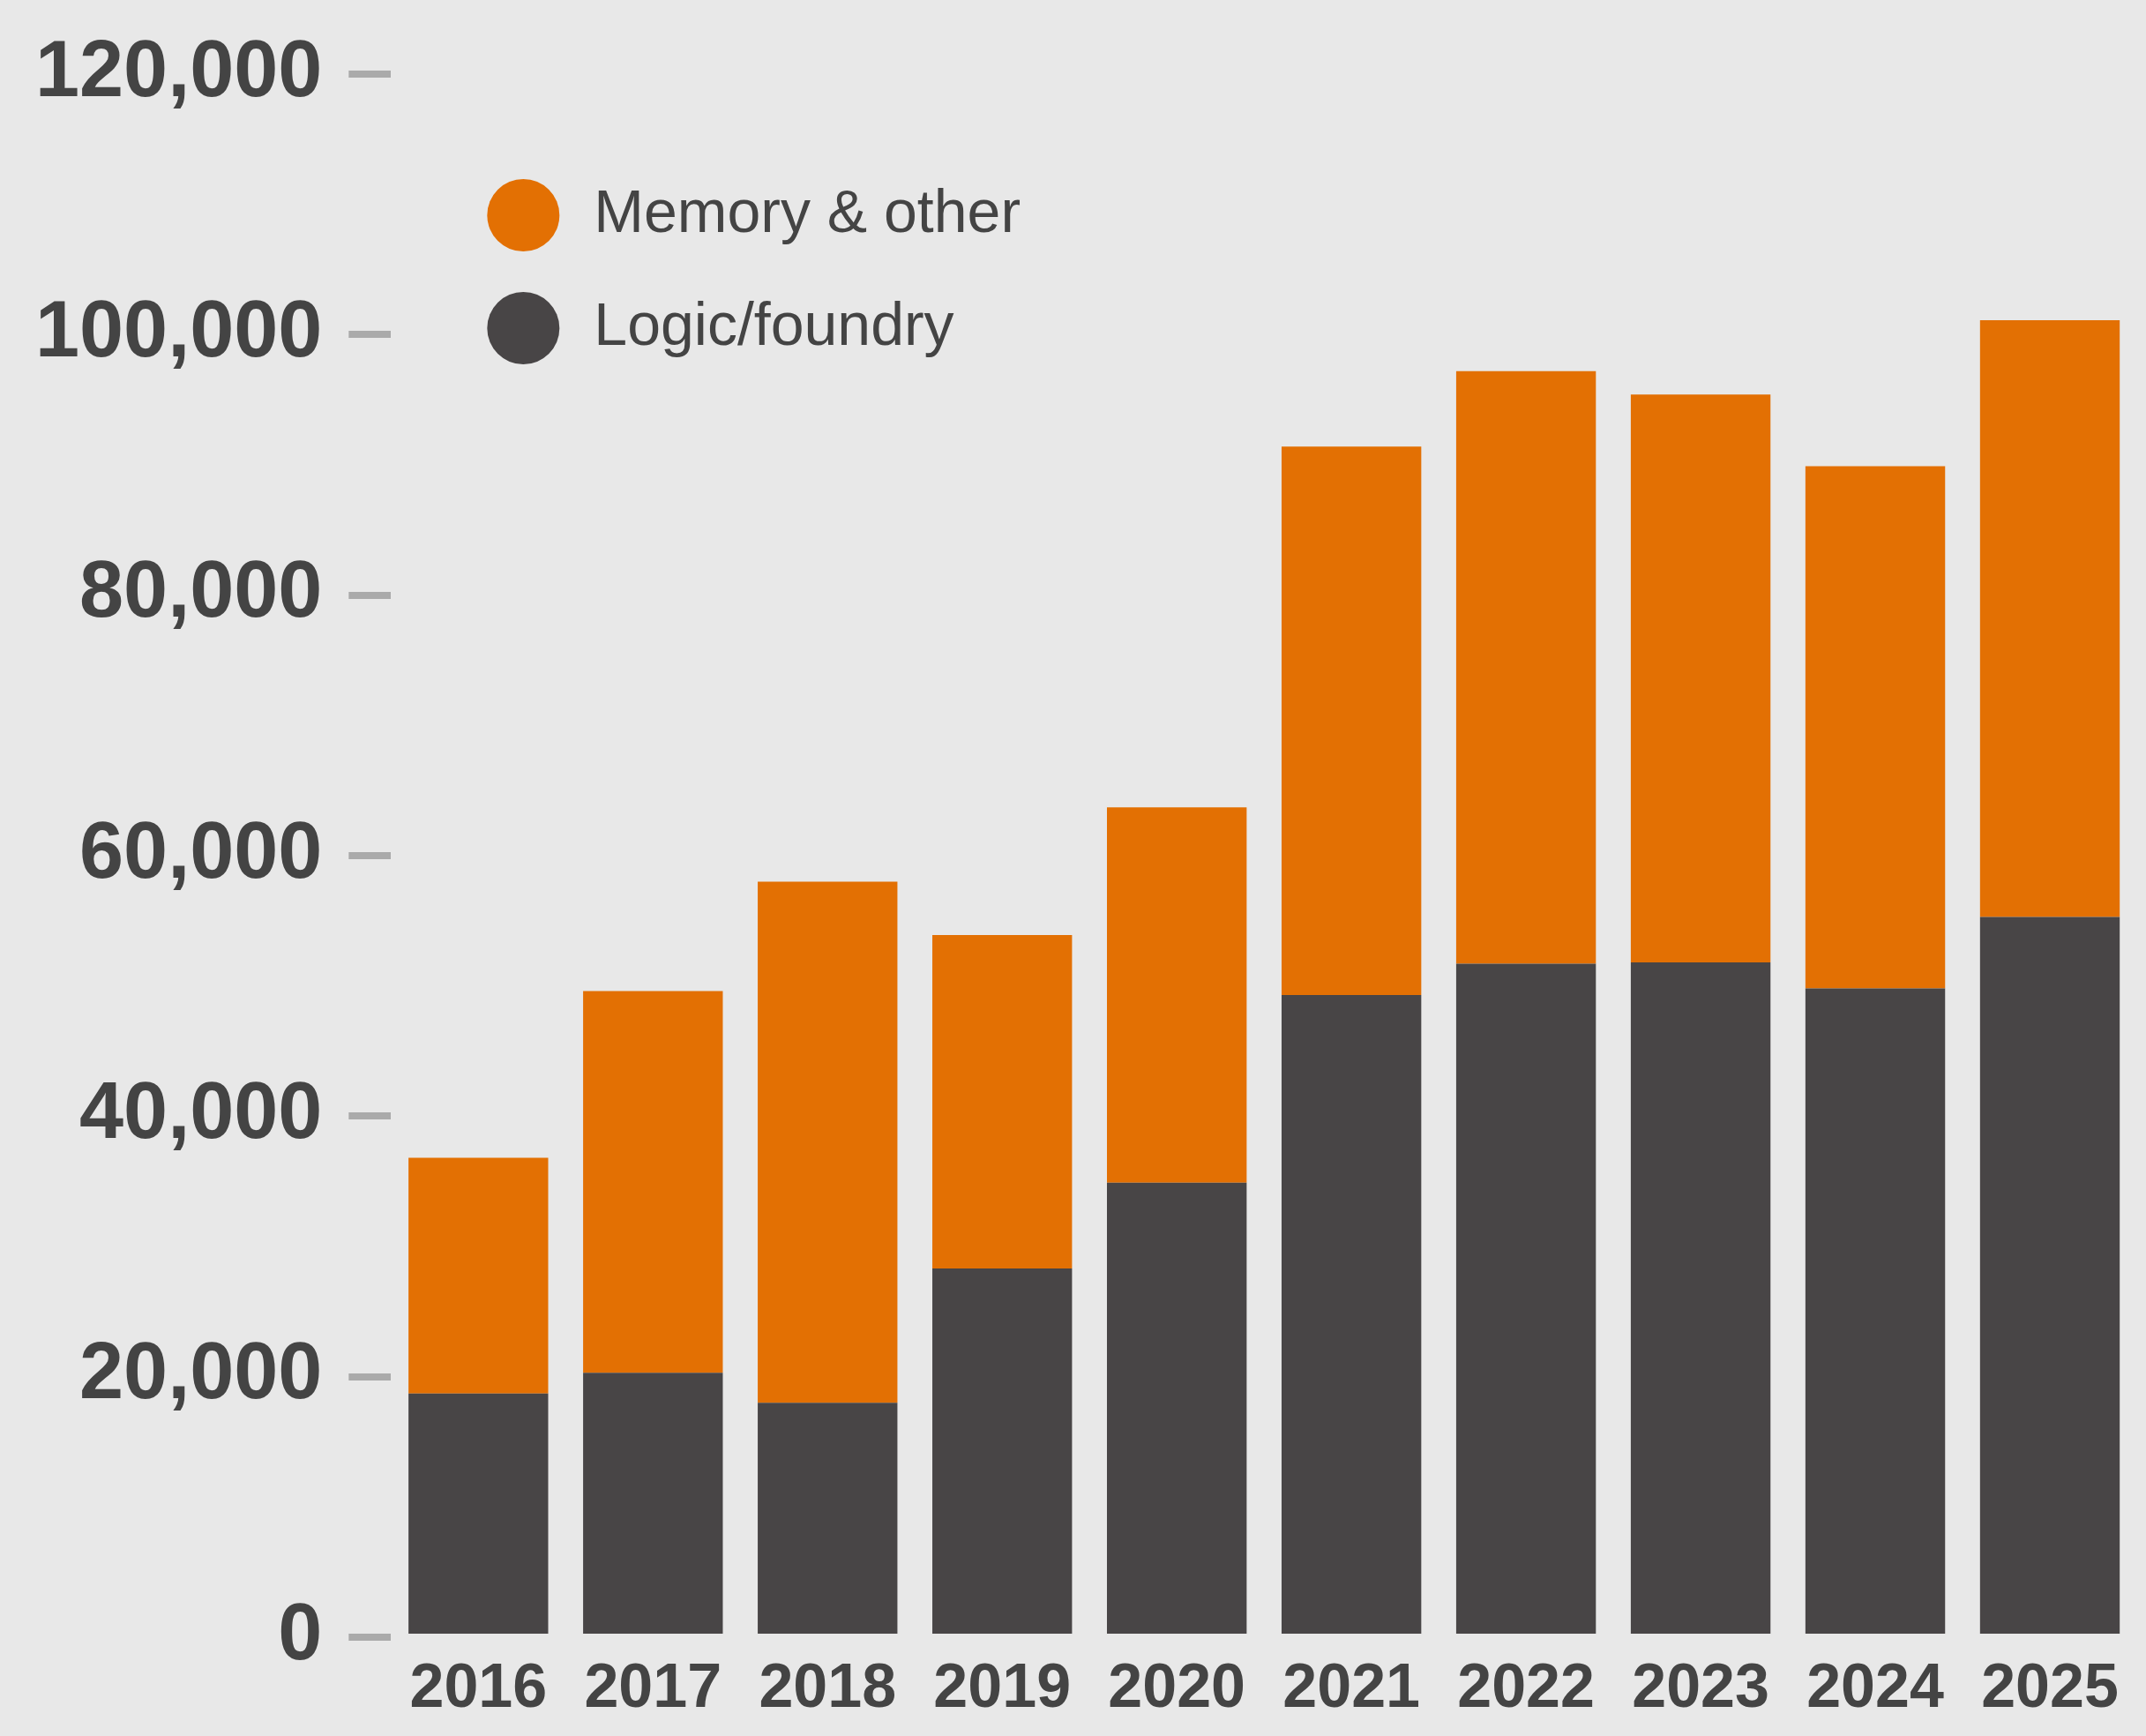  Describe the element at coordinates (201, 1371) in the screenshot. I see `y-tick-label: 20,000` at that location.